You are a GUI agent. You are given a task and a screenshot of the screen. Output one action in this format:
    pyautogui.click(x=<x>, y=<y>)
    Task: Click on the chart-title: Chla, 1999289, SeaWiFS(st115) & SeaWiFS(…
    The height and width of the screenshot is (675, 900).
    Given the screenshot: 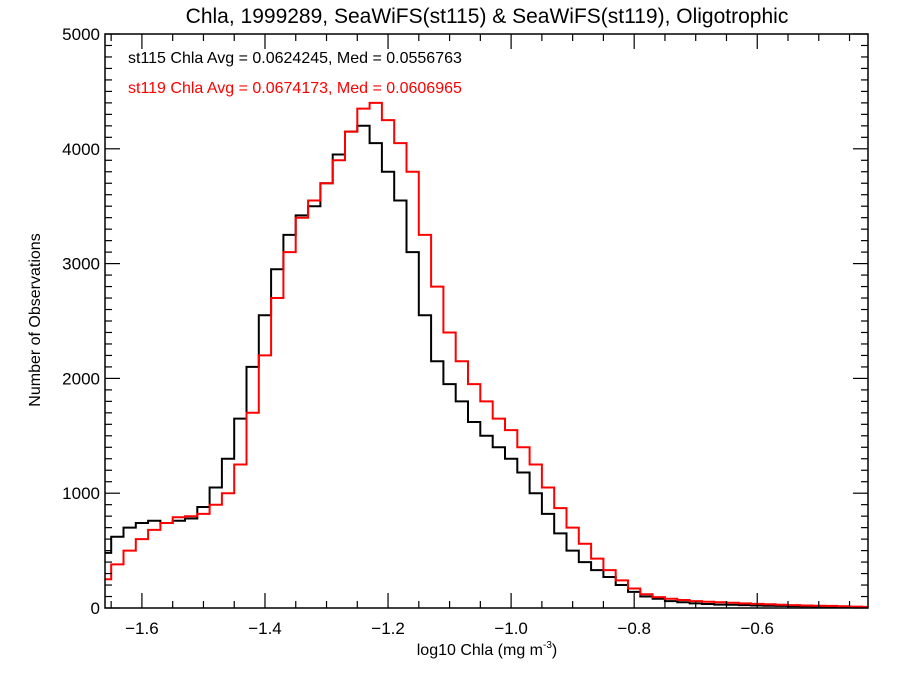 What is the action you would take?
    pyautogui.click(x=487, y=16)
    